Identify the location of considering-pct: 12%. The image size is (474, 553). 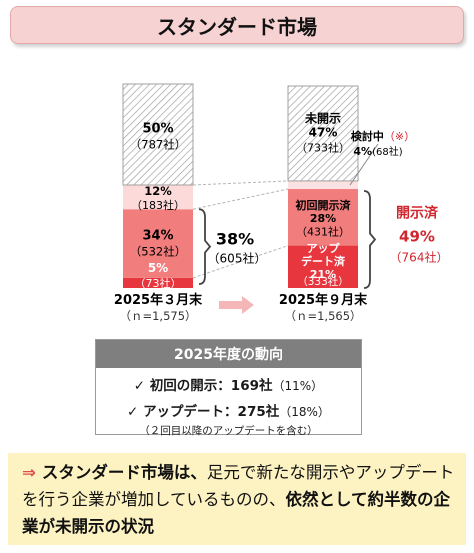
(158, 191).